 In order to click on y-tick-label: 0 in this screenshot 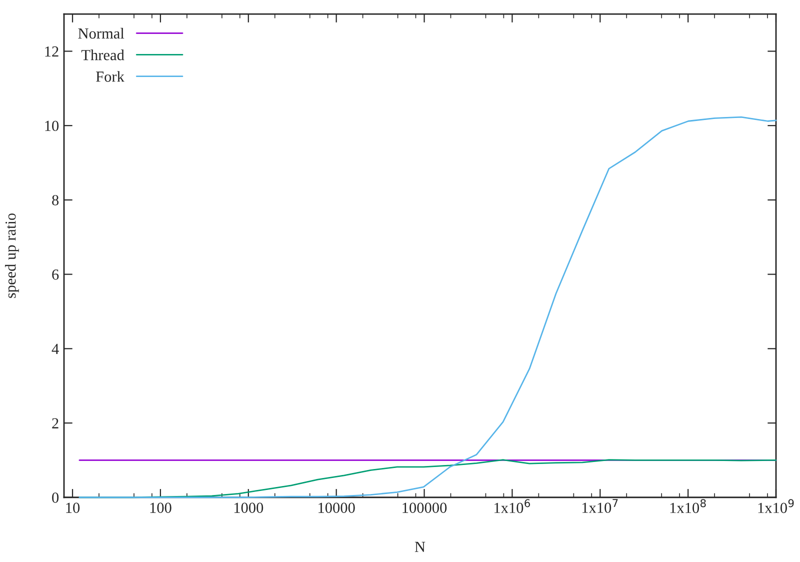, I will do `click(55, 497)`.